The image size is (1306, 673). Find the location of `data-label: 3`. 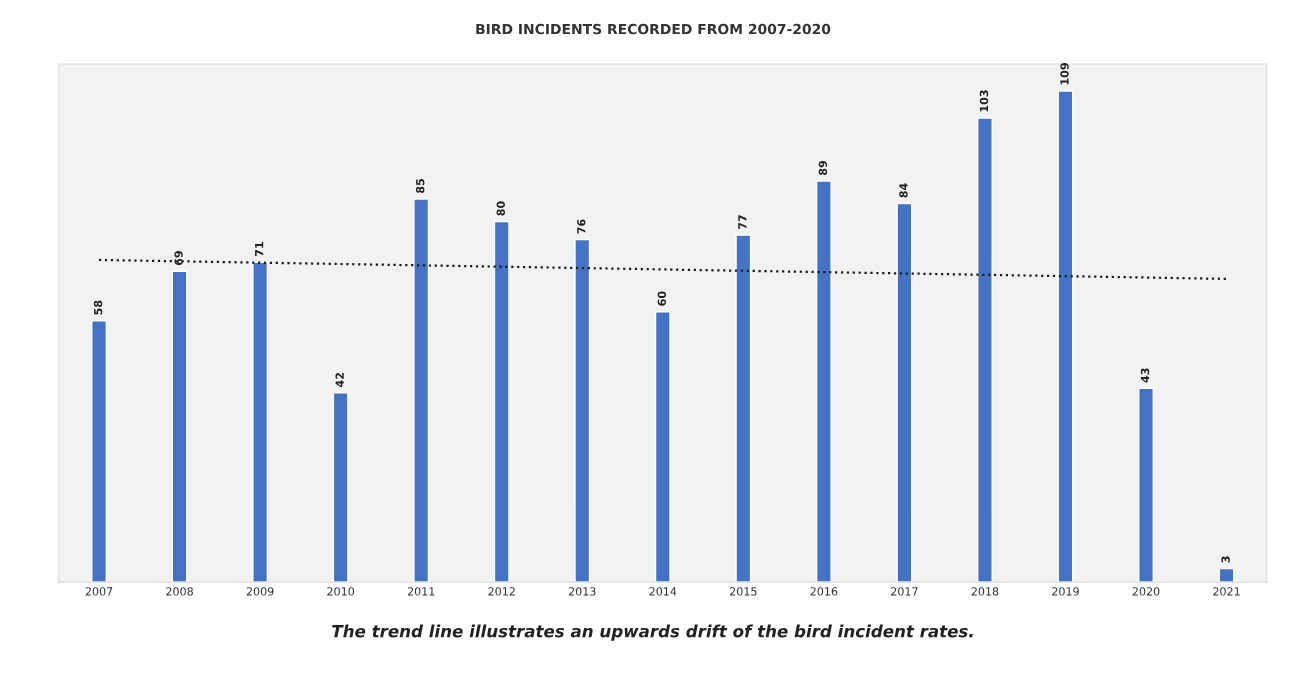

data-label: 3 is located at coordinates (1225, 559).